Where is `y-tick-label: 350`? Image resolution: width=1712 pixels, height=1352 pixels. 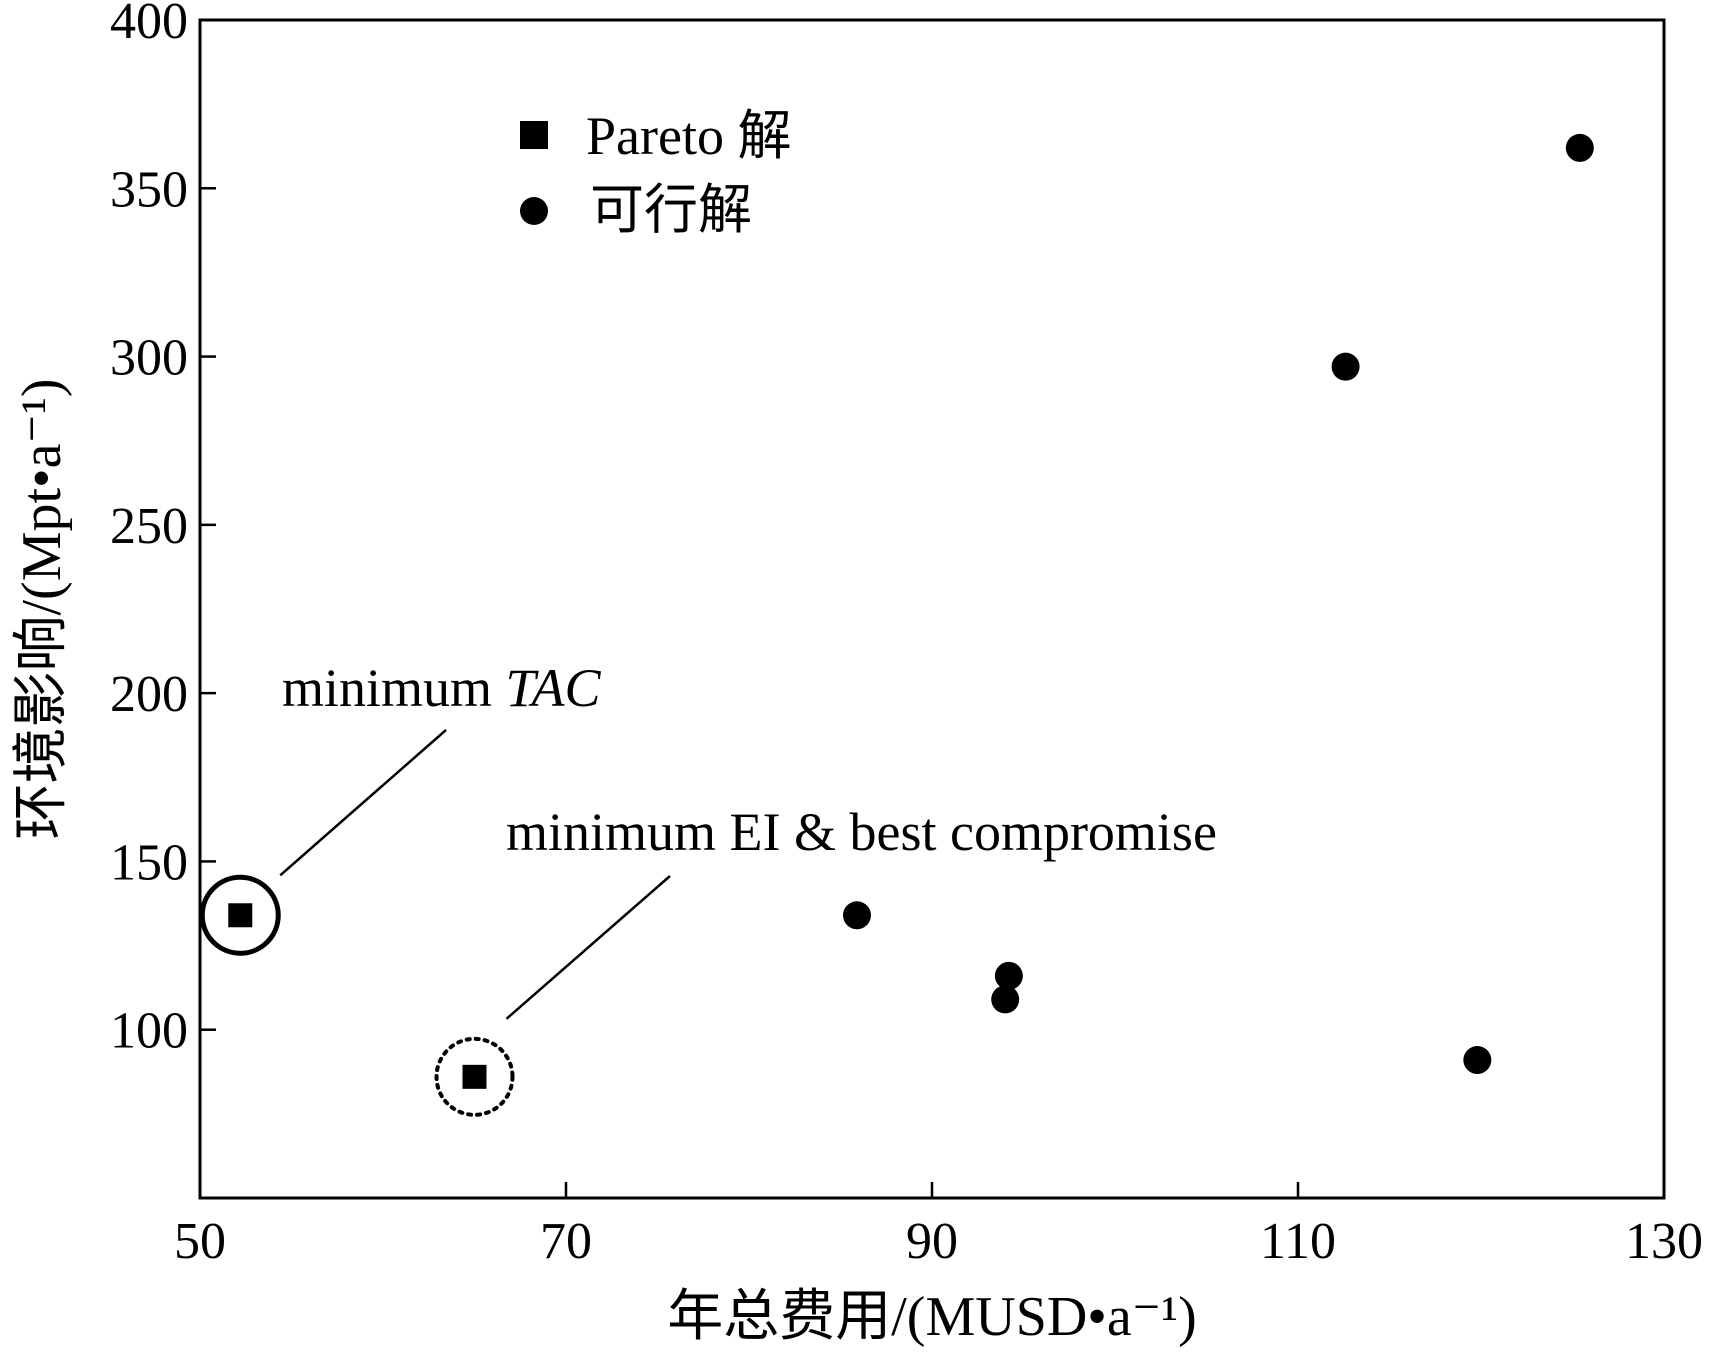 y-tick-label: 350 is located at coordinates (149, 189).